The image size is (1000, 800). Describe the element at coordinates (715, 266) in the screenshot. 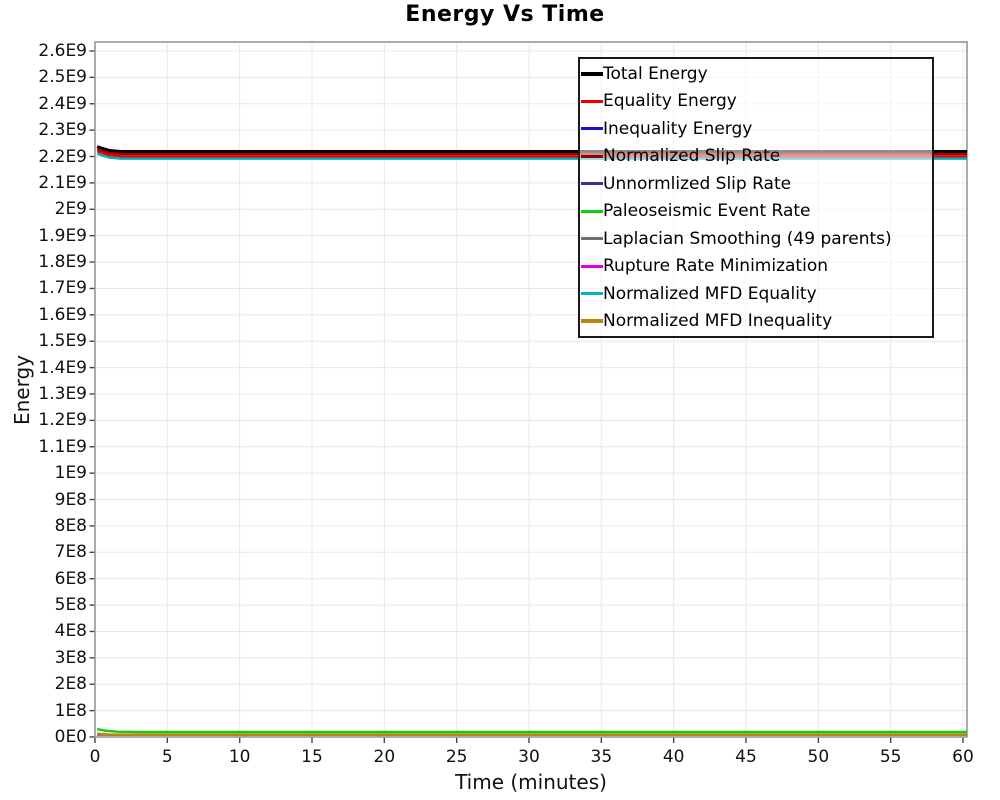

I see `legend-label: Rupture Rate Minimization` at that location.